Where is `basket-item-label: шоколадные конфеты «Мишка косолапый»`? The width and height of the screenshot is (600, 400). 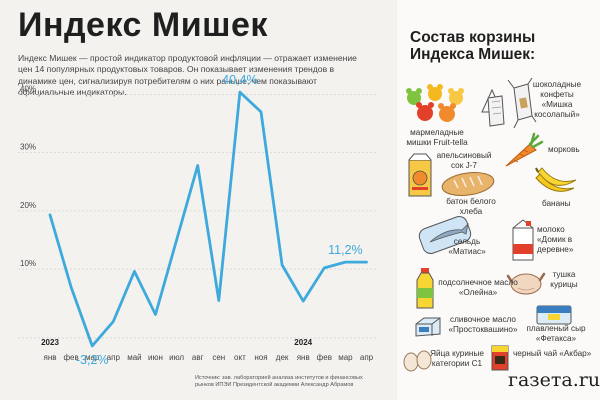
basket-item-label: шоколадные конфеты «Мишка косолапый» is located at coordinates (557, 99).